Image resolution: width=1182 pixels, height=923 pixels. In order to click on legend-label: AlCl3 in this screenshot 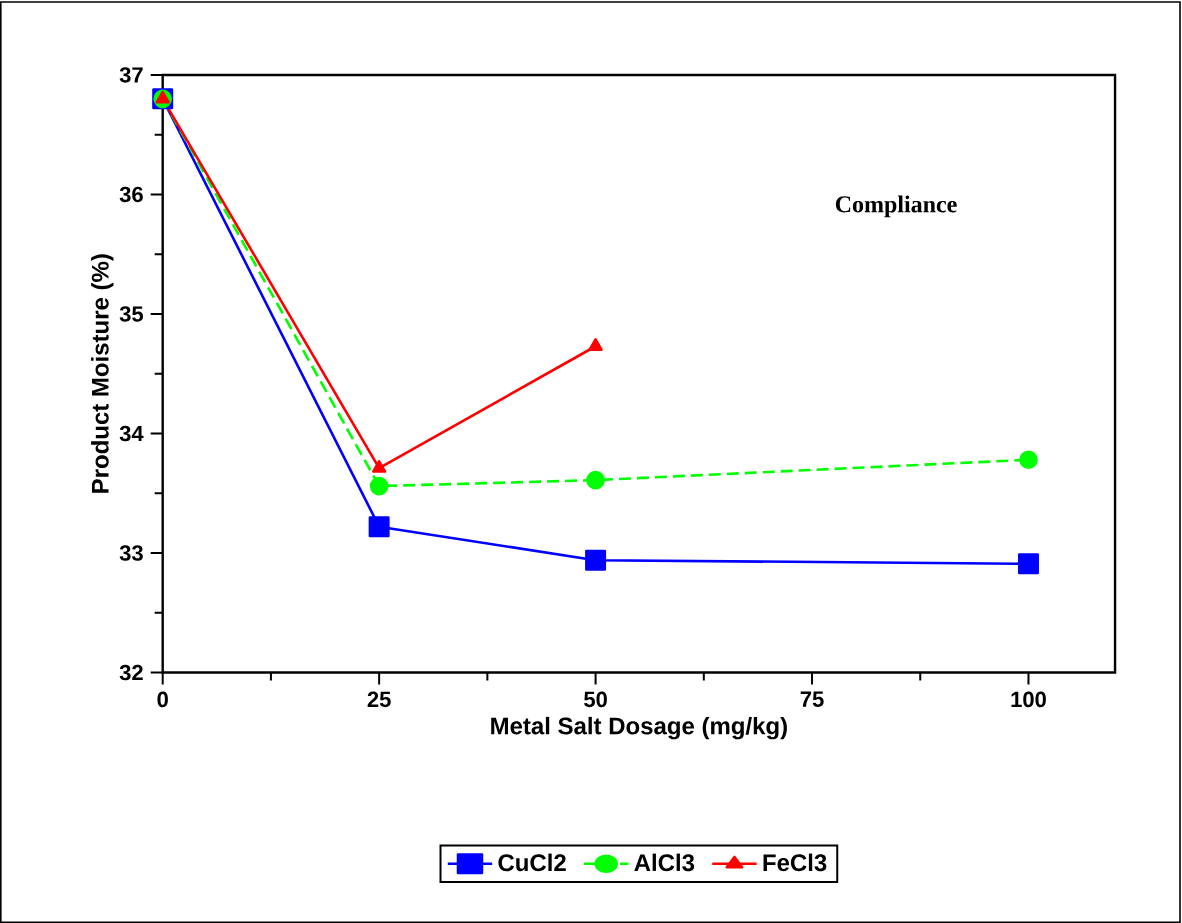, I will do `click(664, 862)`.